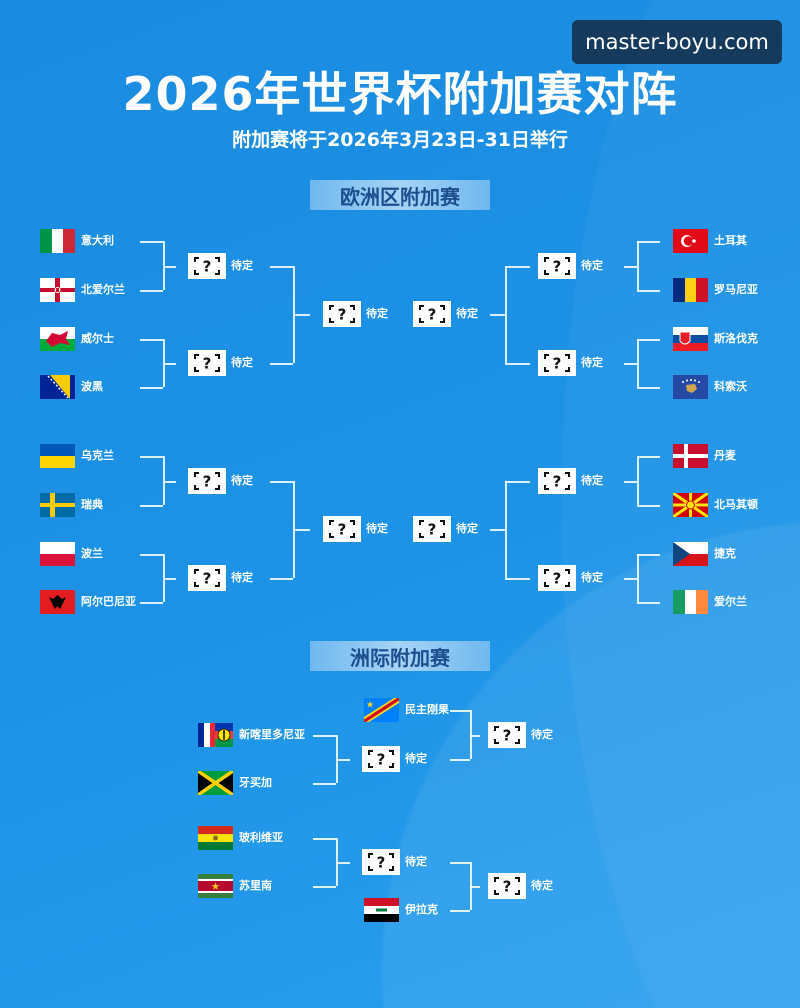 The image size is (800, 1008). What do you see at coordinates (730, 601) in the screenshot?
I see `team-name: 爱尔兰` at bounding box center [730, 601].